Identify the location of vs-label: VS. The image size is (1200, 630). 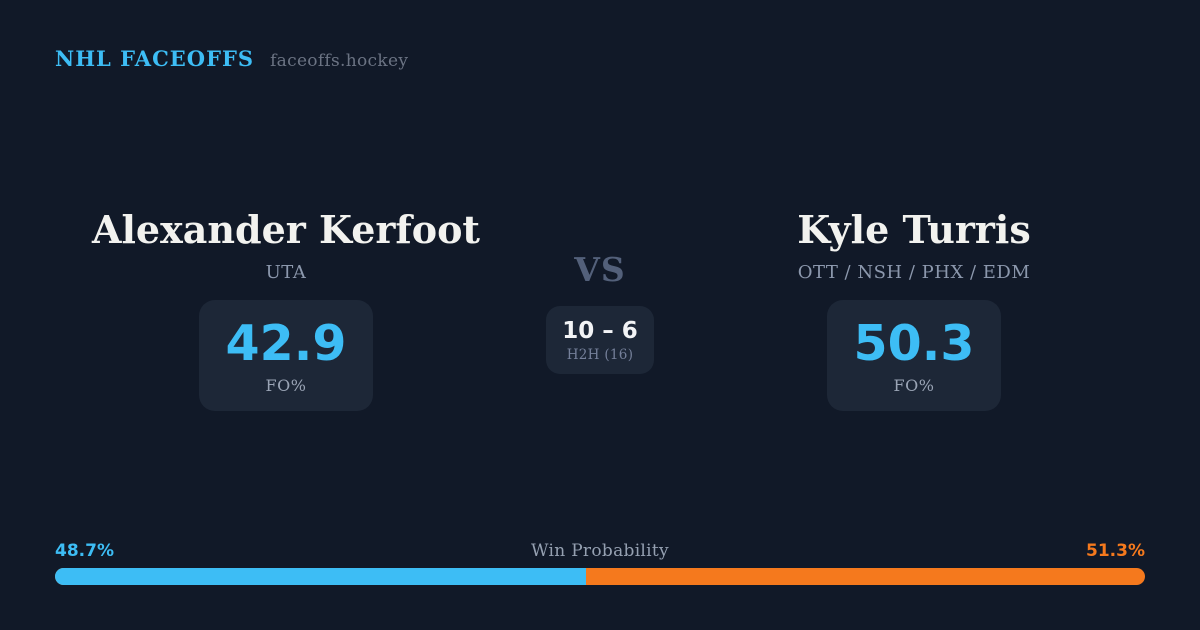
(600, 269).